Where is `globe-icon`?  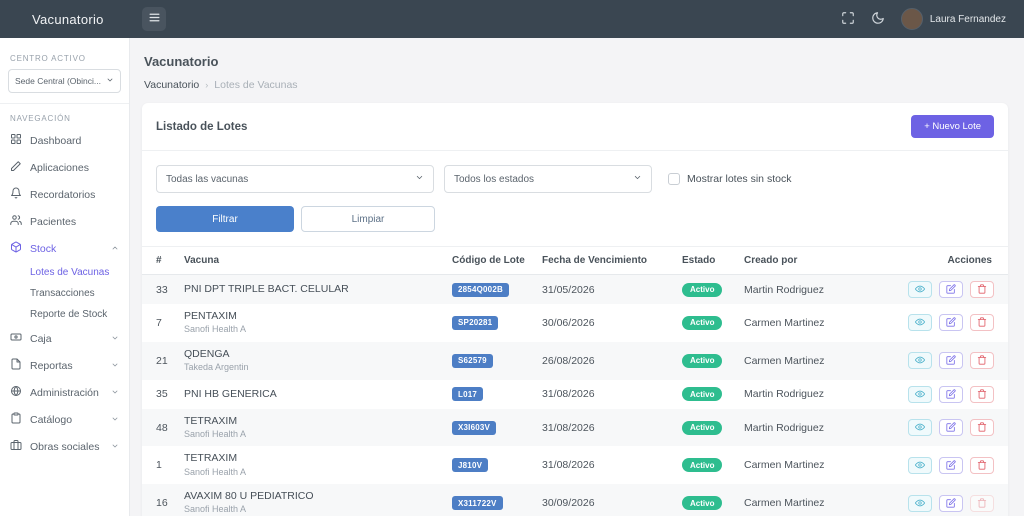 globe-icon is located at coordinates (16, 392).